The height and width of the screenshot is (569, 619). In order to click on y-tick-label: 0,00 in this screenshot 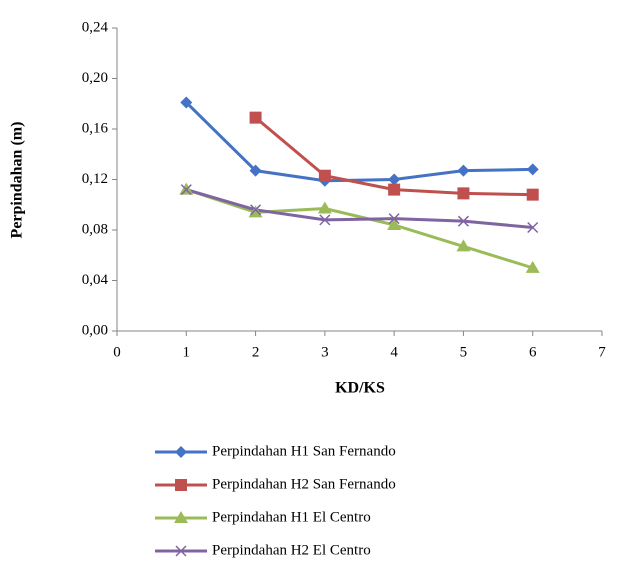, I will do `click(95, 330)`.